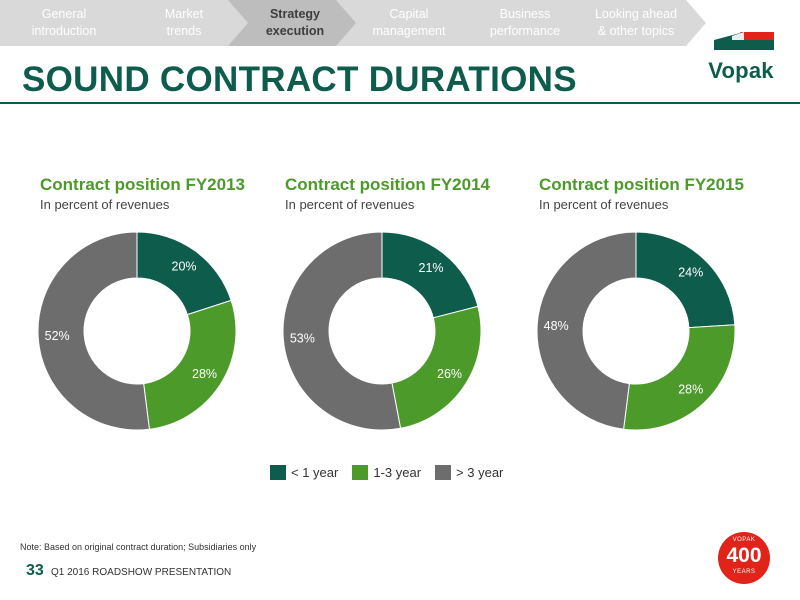 The height and width of the screenshot is (600, 800). Describe the element at coordinates (64, 22) in the screenshot. I see `nav-item-general-introduction: General introduction` at that location.